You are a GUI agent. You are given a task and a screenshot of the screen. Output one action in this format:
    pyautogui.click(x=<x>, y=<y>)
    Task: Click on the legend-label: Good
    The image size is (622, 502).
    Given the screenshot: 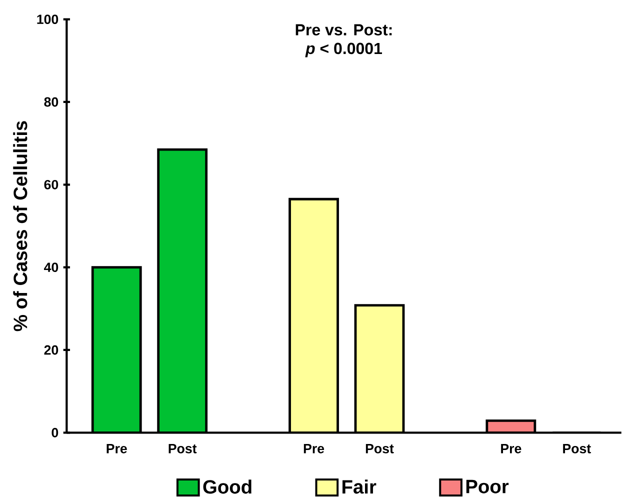 What is the action you would take?
    pyautogui.click(x=227, y=487)
    